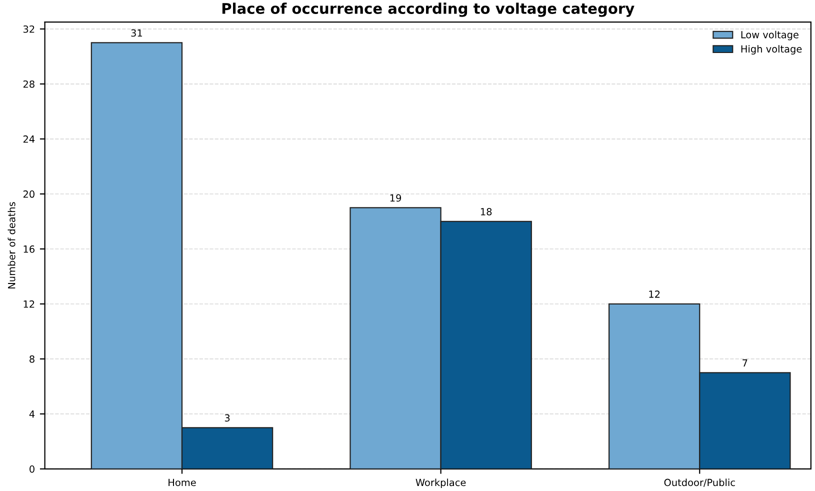  What do you see at coordinates (745, 362) in the screenshot?
I see `data-label: 7` at bounding box center [745, 362].